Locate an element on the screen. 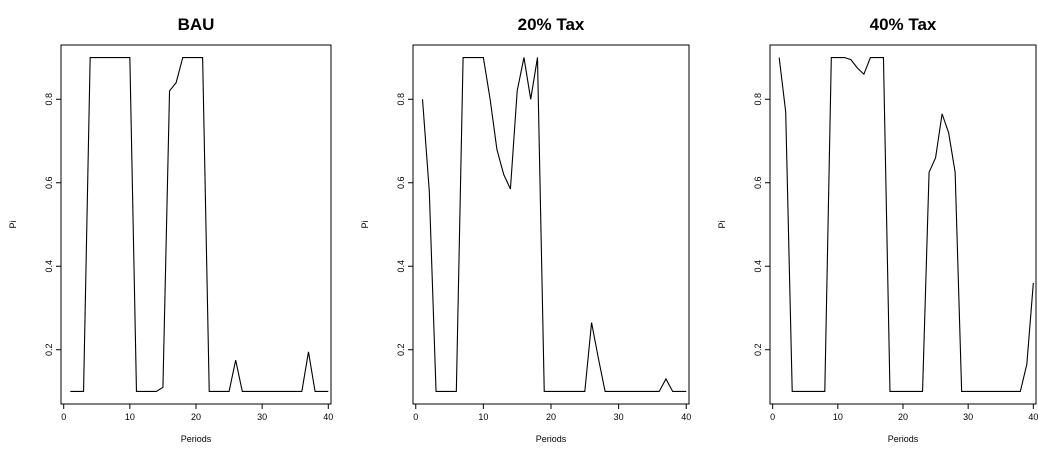 Image resolution: width=1038 pixels, height=450 pixels. chart-3-ytick-label: 0.2 is located at coordinates (758, 349).